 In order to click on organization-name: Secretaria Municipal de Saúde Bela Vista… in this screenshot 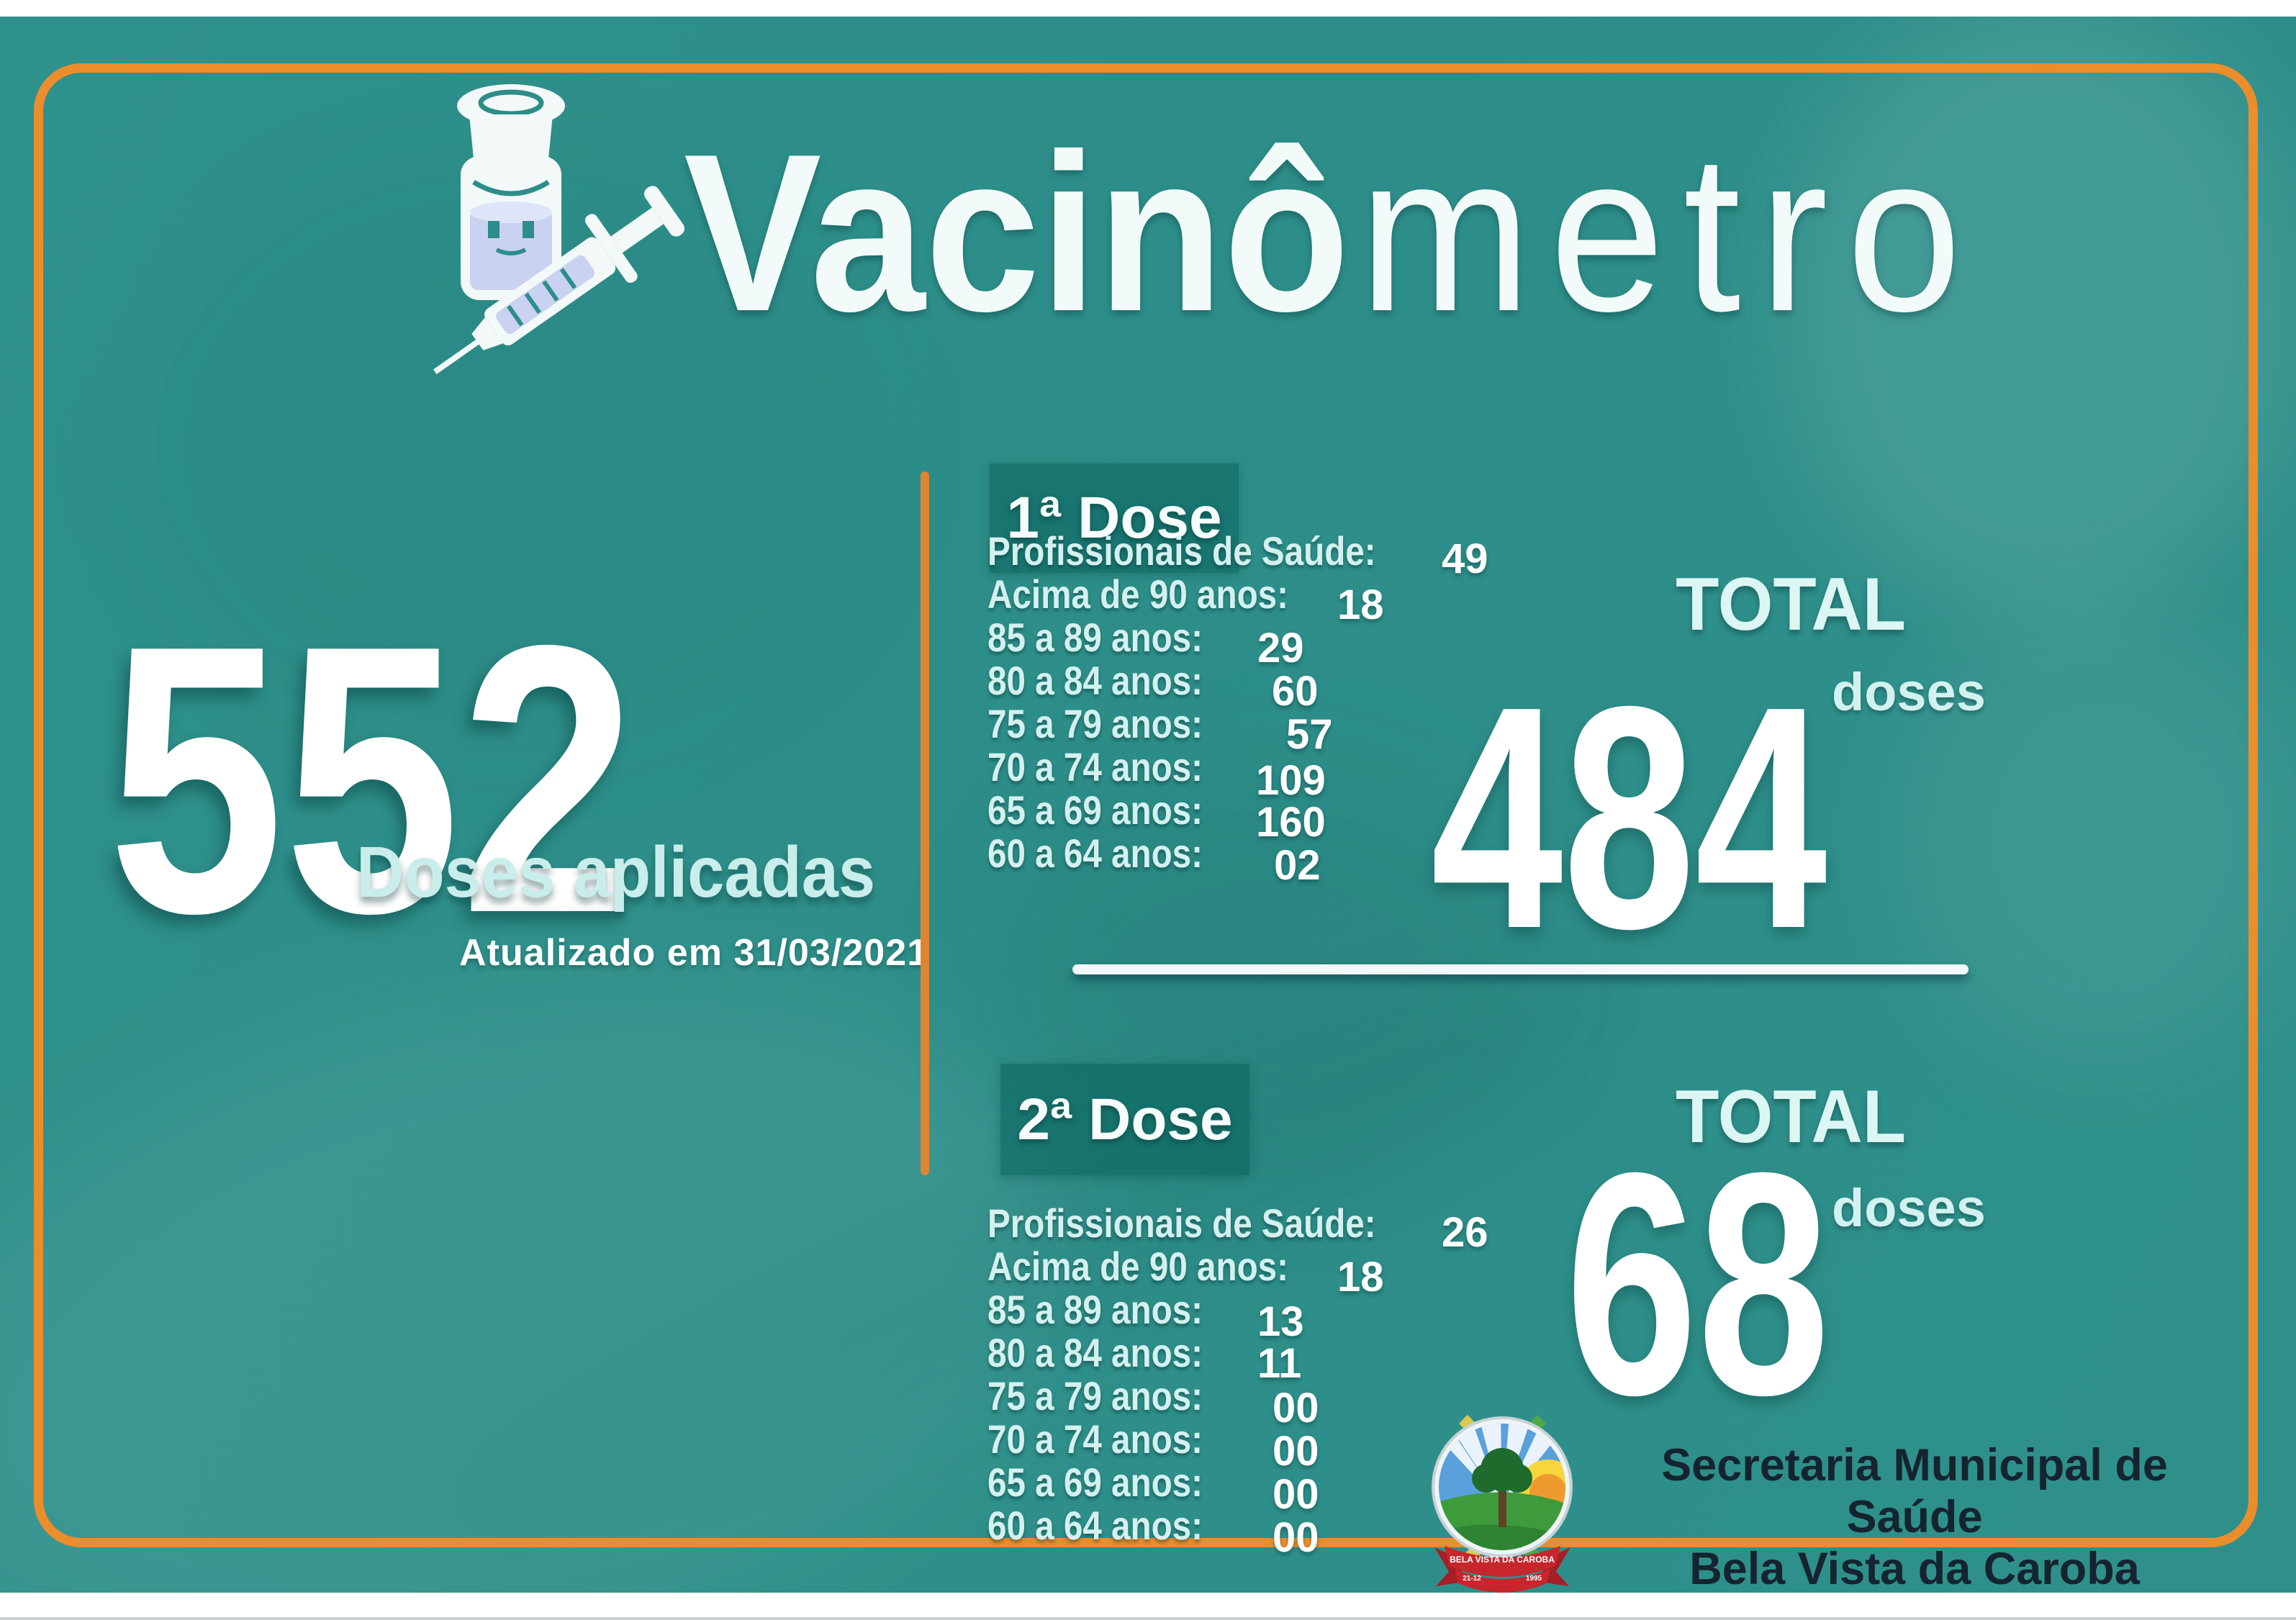, I will do `click(1915, 1517)`.